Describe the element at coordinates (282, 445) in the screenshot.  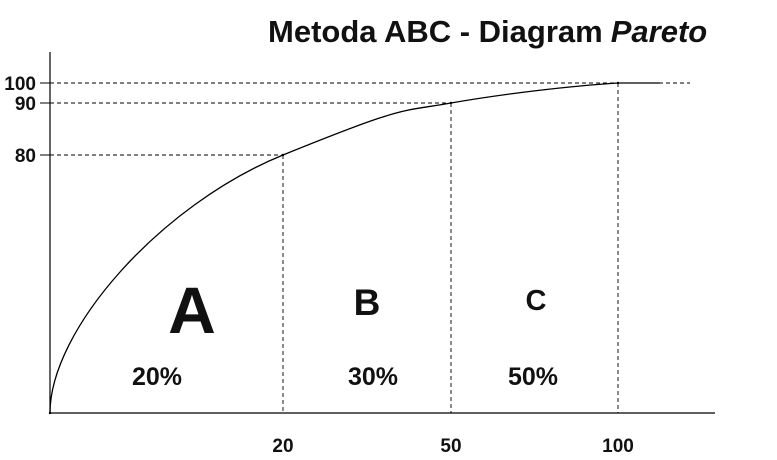
I see `x-tick-label-20: 20` at that location.